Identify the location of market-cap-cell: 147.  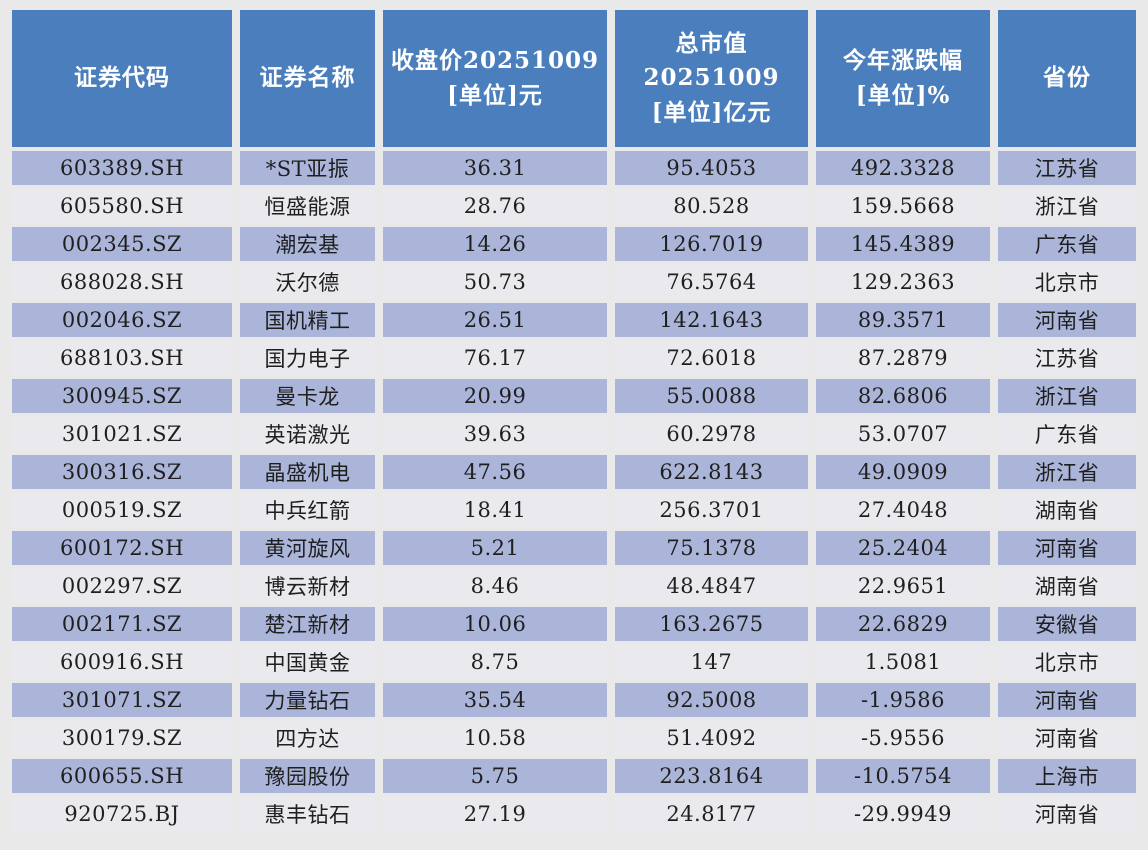
(711, 662).